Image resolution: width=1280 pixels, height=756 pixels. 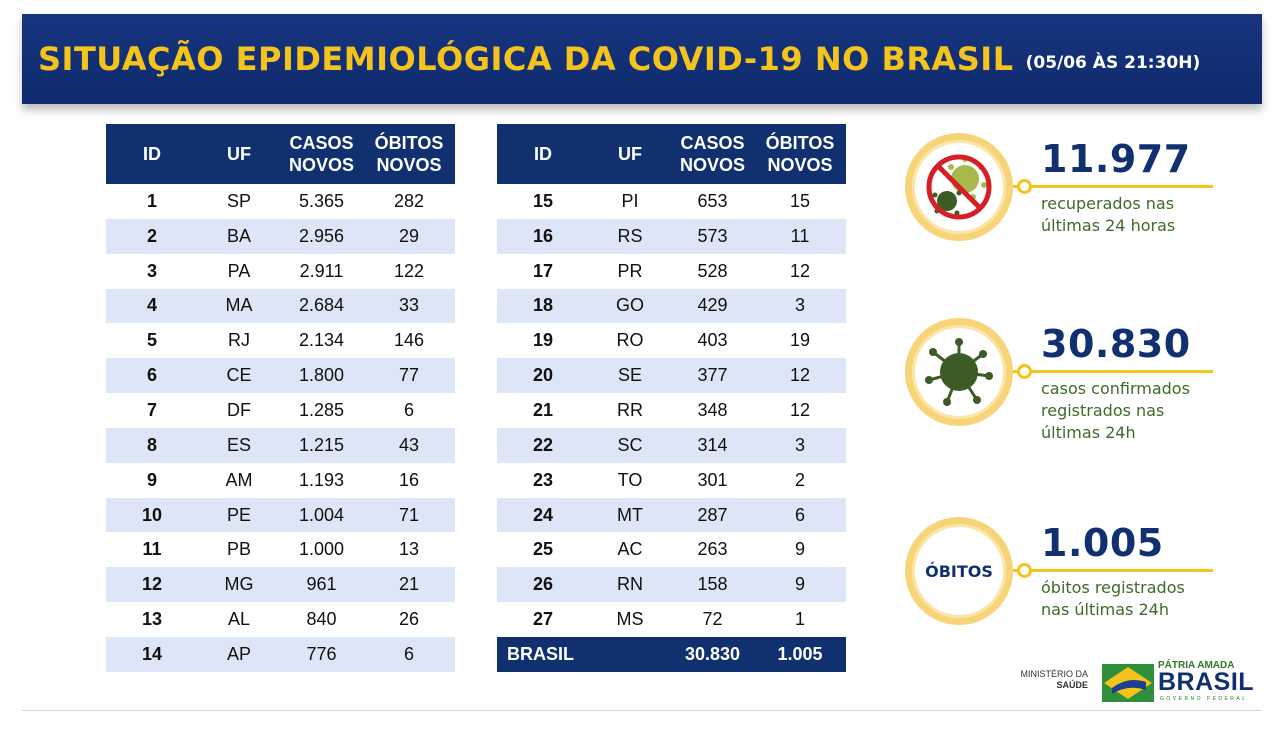 What do you see at coordinates (671, 376) in the screenshot?
I see `table-row: 20 SE 377 12` at bounding box center [671, 376].